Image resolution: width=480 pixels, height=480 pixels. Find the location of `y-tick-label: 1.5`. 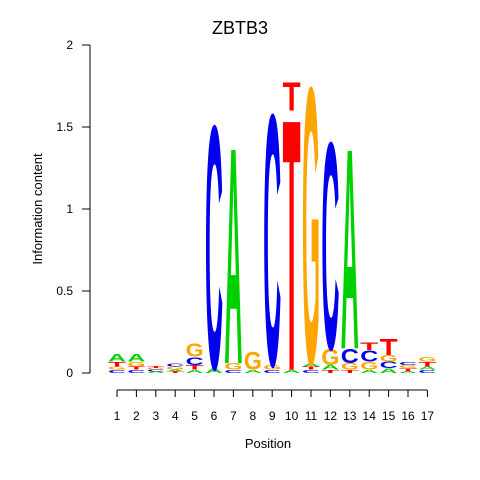

y-tick-label: 1.5 is located at coordinates (64, 127).